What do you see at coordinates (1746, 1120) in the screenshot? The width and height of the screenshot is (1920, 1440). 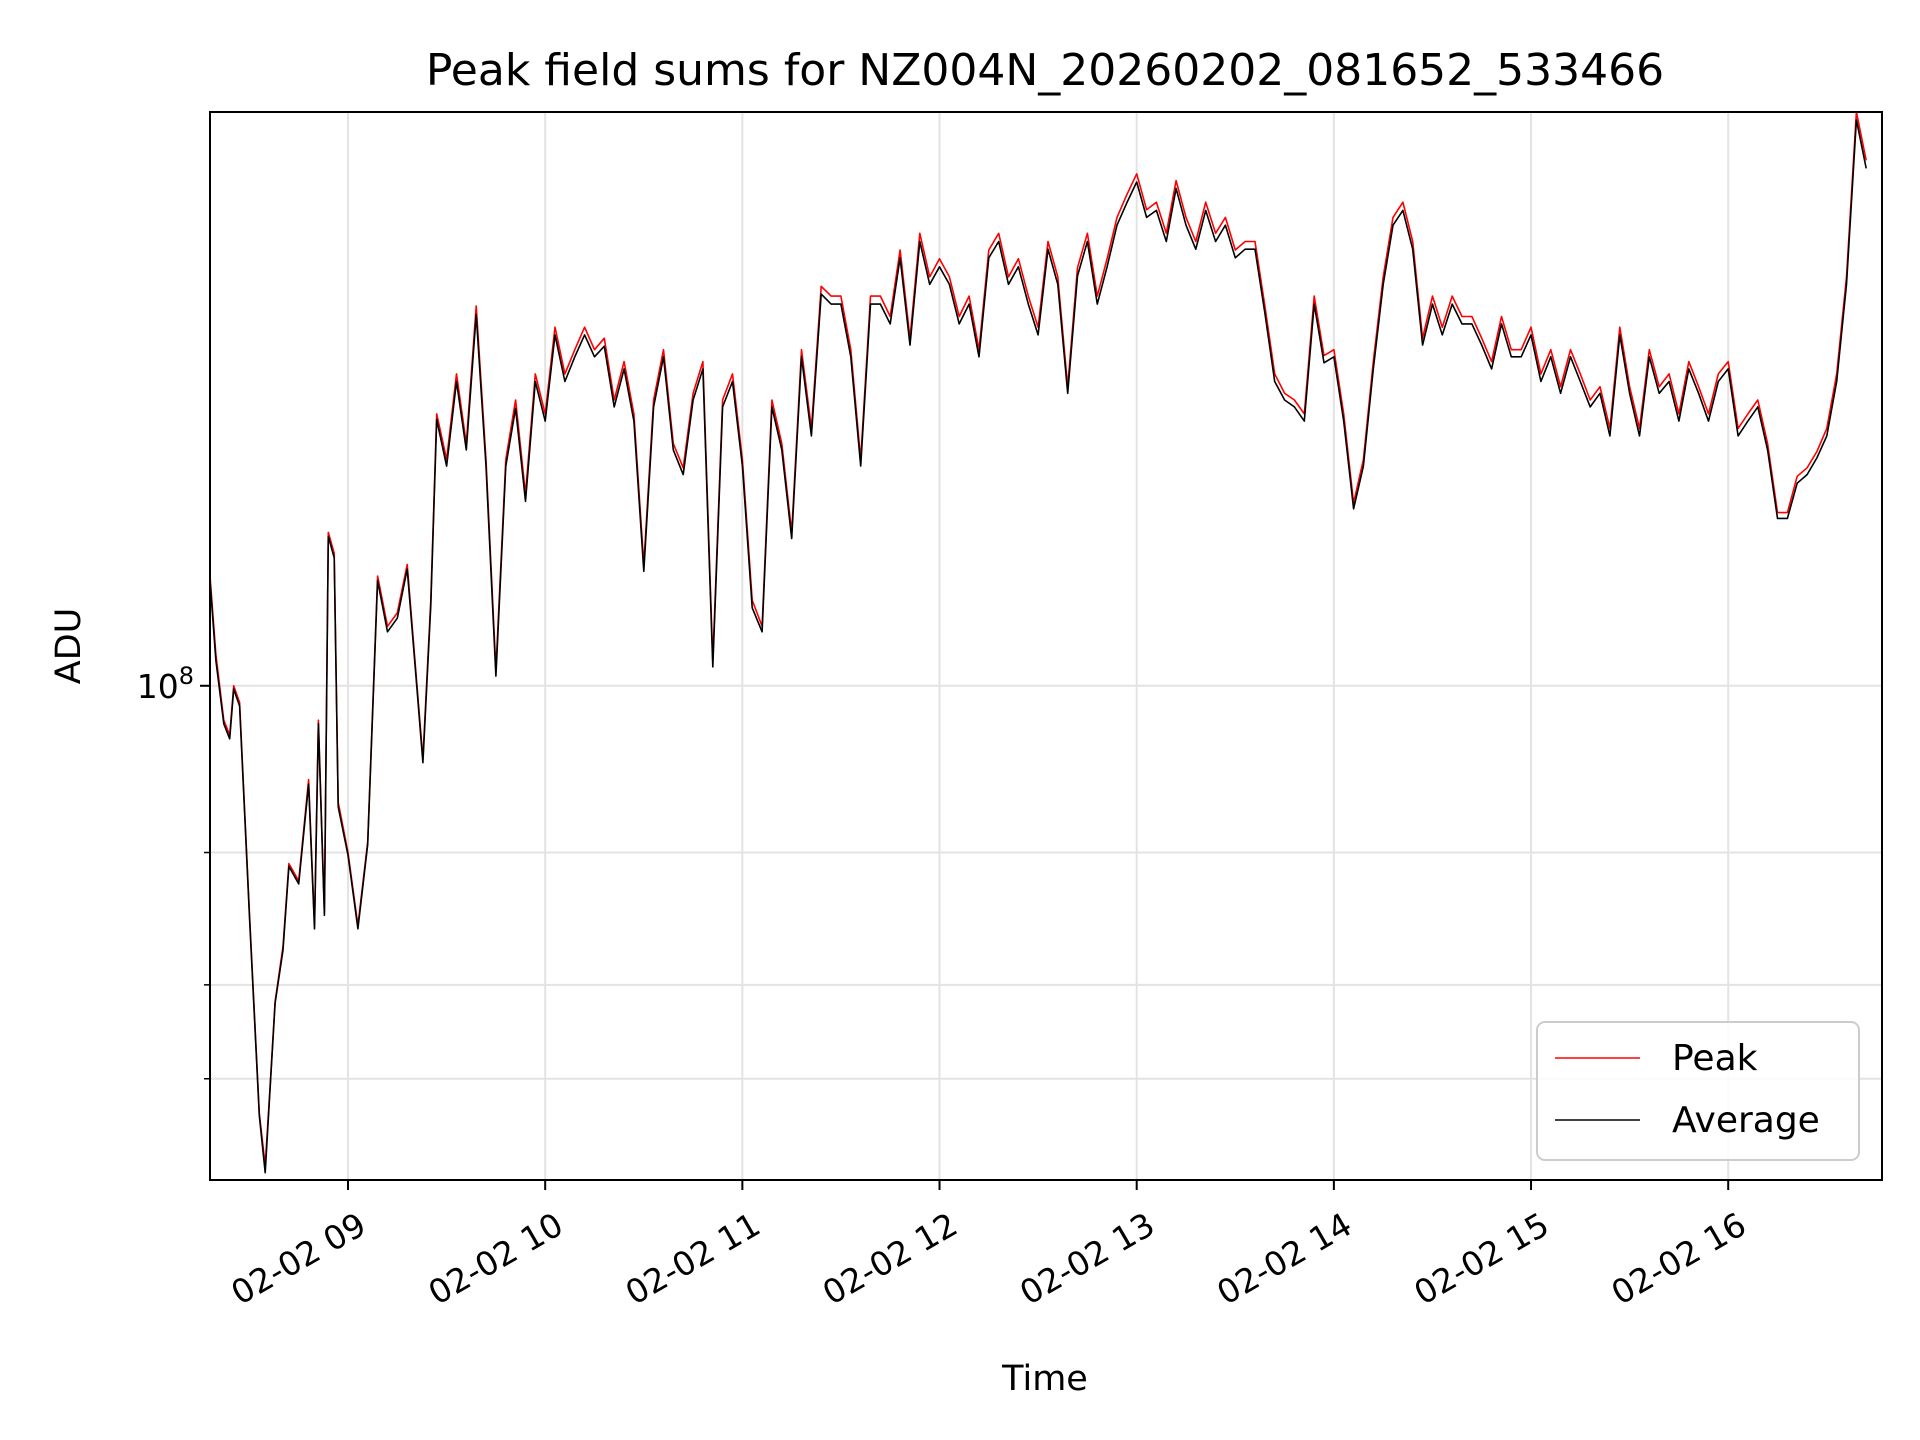 I see `legend-label-average: Average` at bounding box center [1746, 1120].